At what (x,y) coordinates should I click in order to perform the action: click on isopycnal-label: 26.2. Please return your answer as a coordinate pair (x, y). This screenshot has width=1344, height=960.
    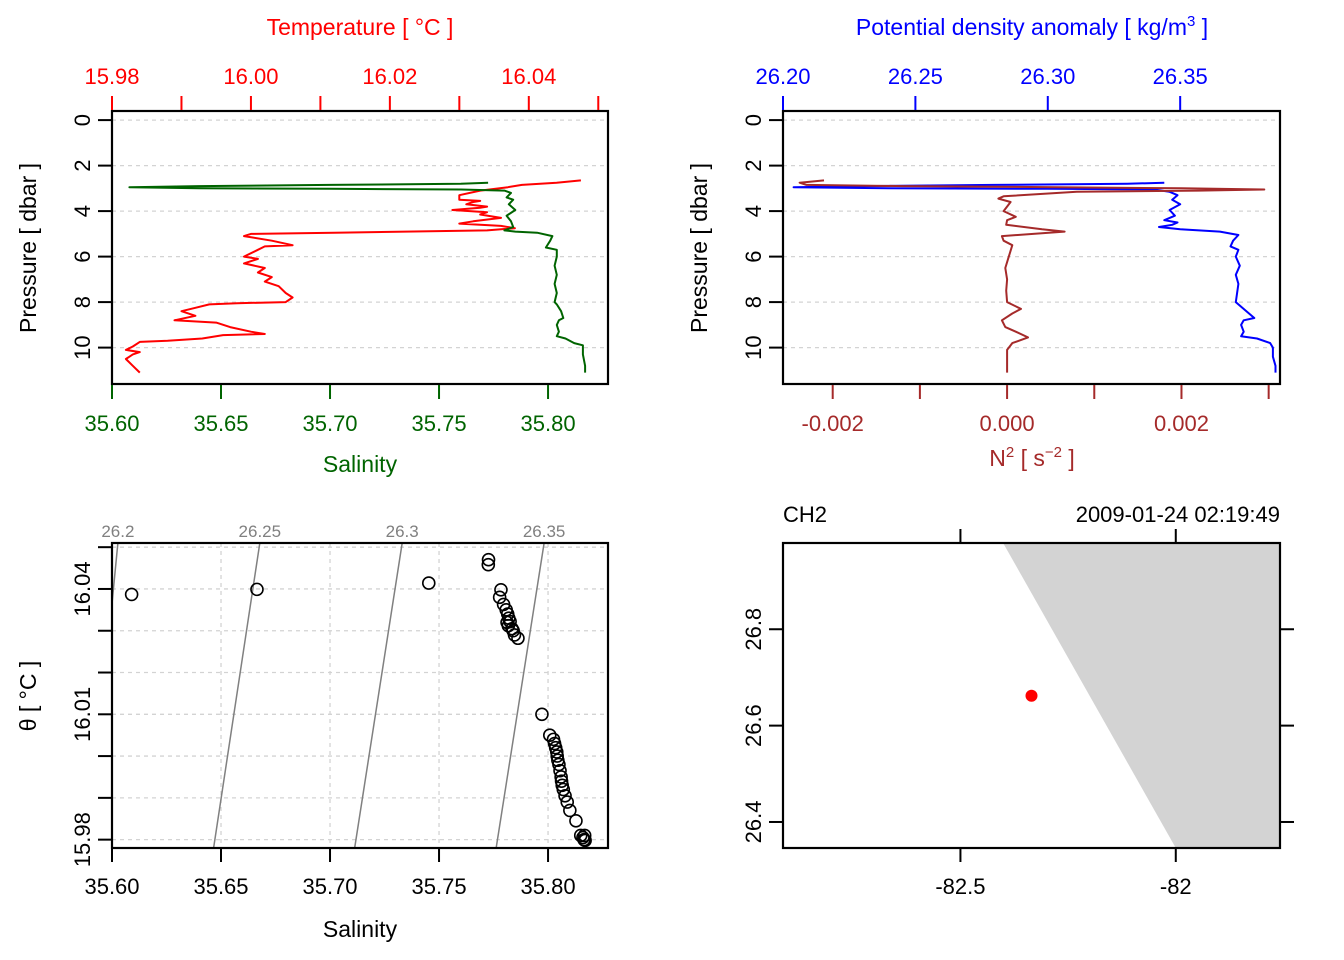
    Looking at the image, I should click on (117, 531).